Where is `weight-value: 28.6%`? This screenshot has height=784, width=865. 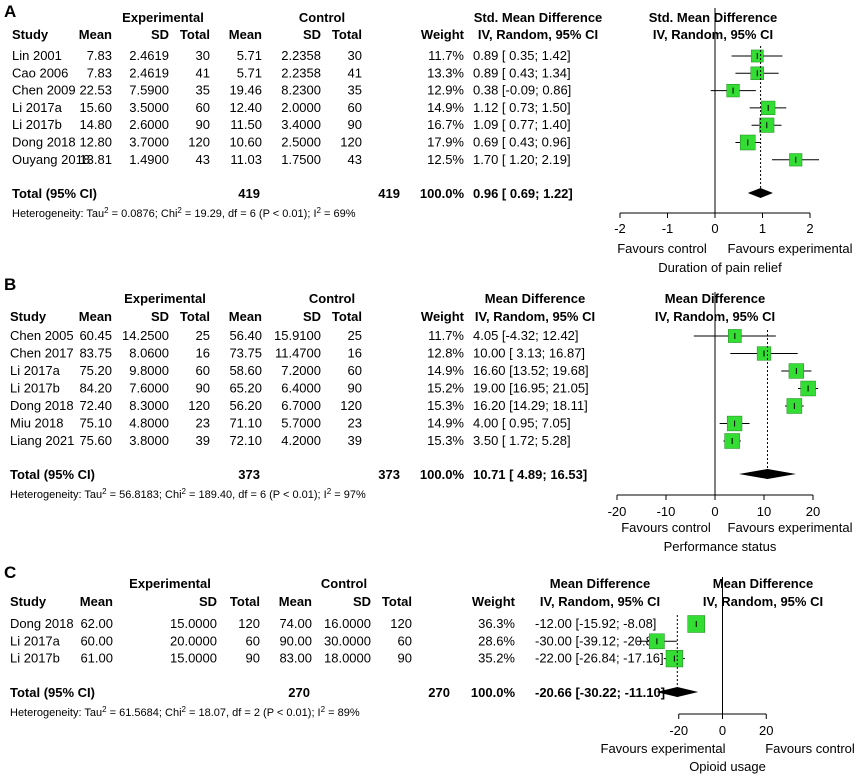
weight-value: 28.6% is located at coordinates (496, 640).